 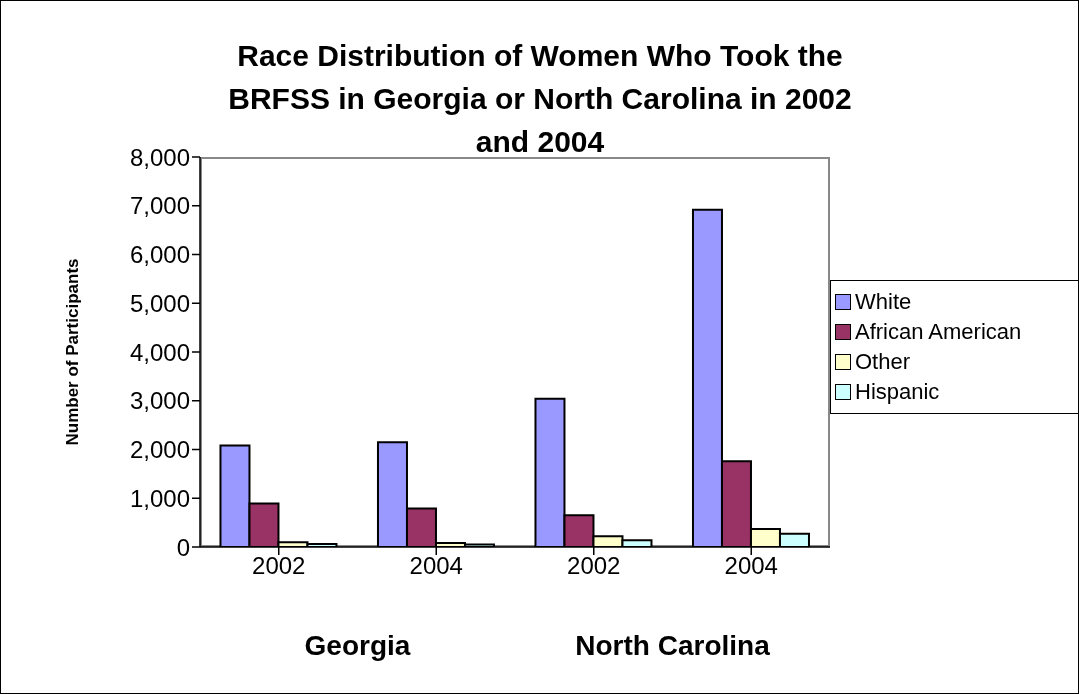 I want to click on text: Georgia, so click(x=357, y=646).